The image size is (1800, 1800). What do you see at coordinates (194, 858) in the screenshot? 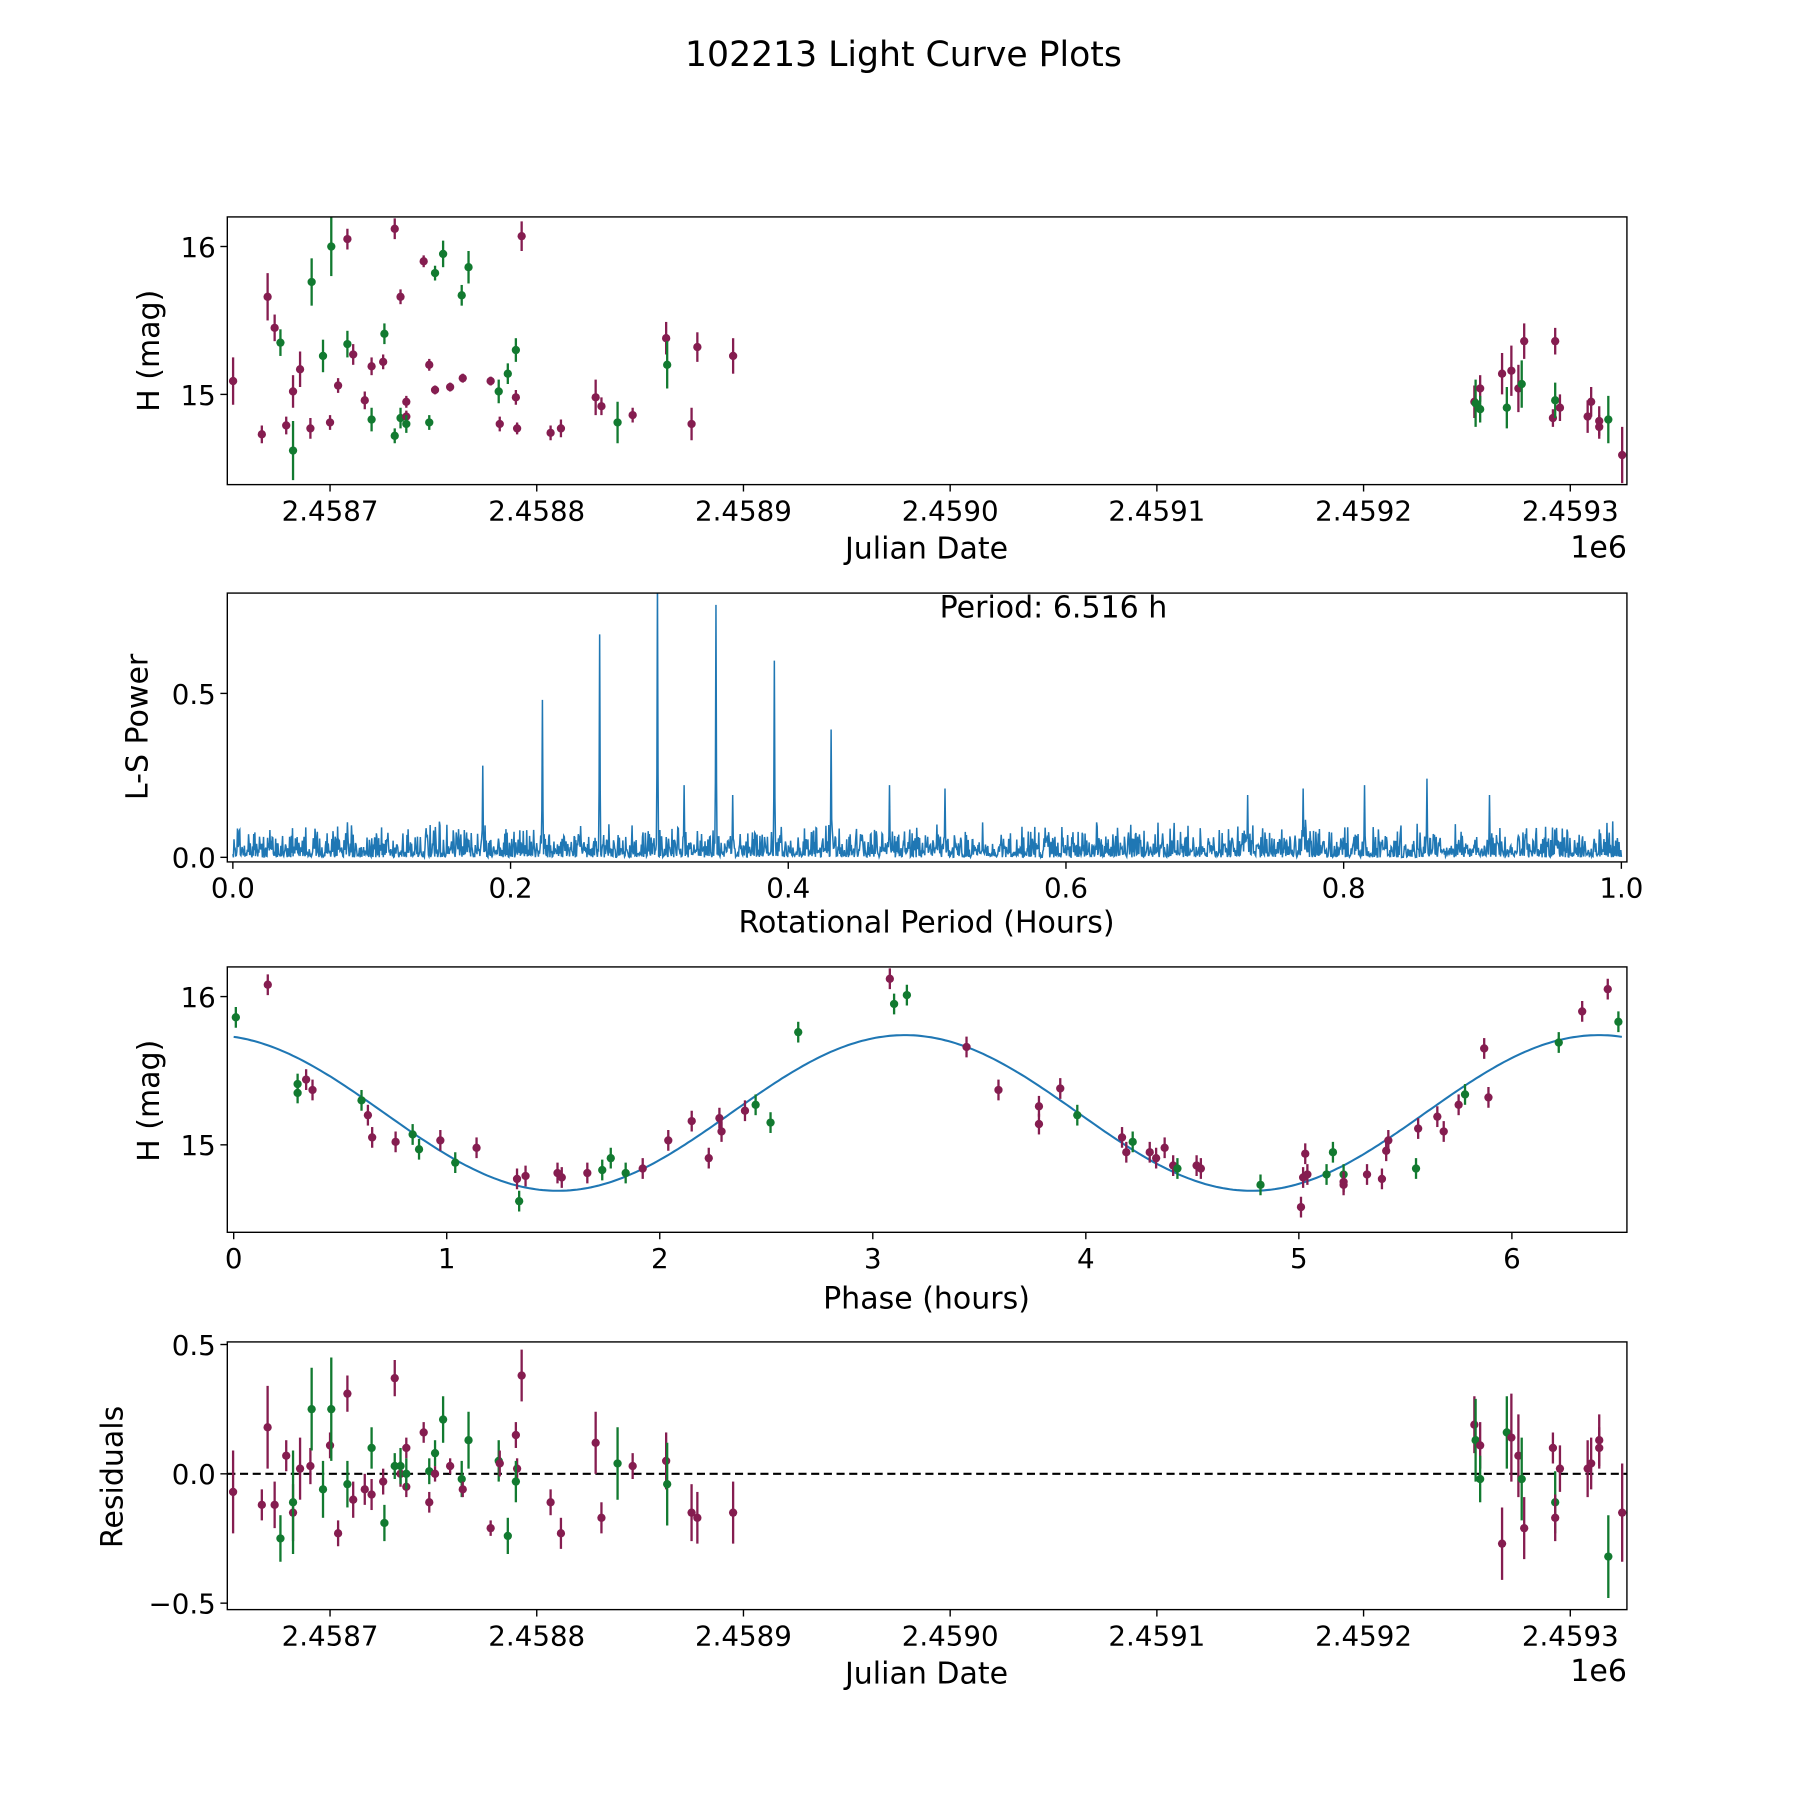
I see `y-tick-label: 0.0` at bounding box center [194, 858].